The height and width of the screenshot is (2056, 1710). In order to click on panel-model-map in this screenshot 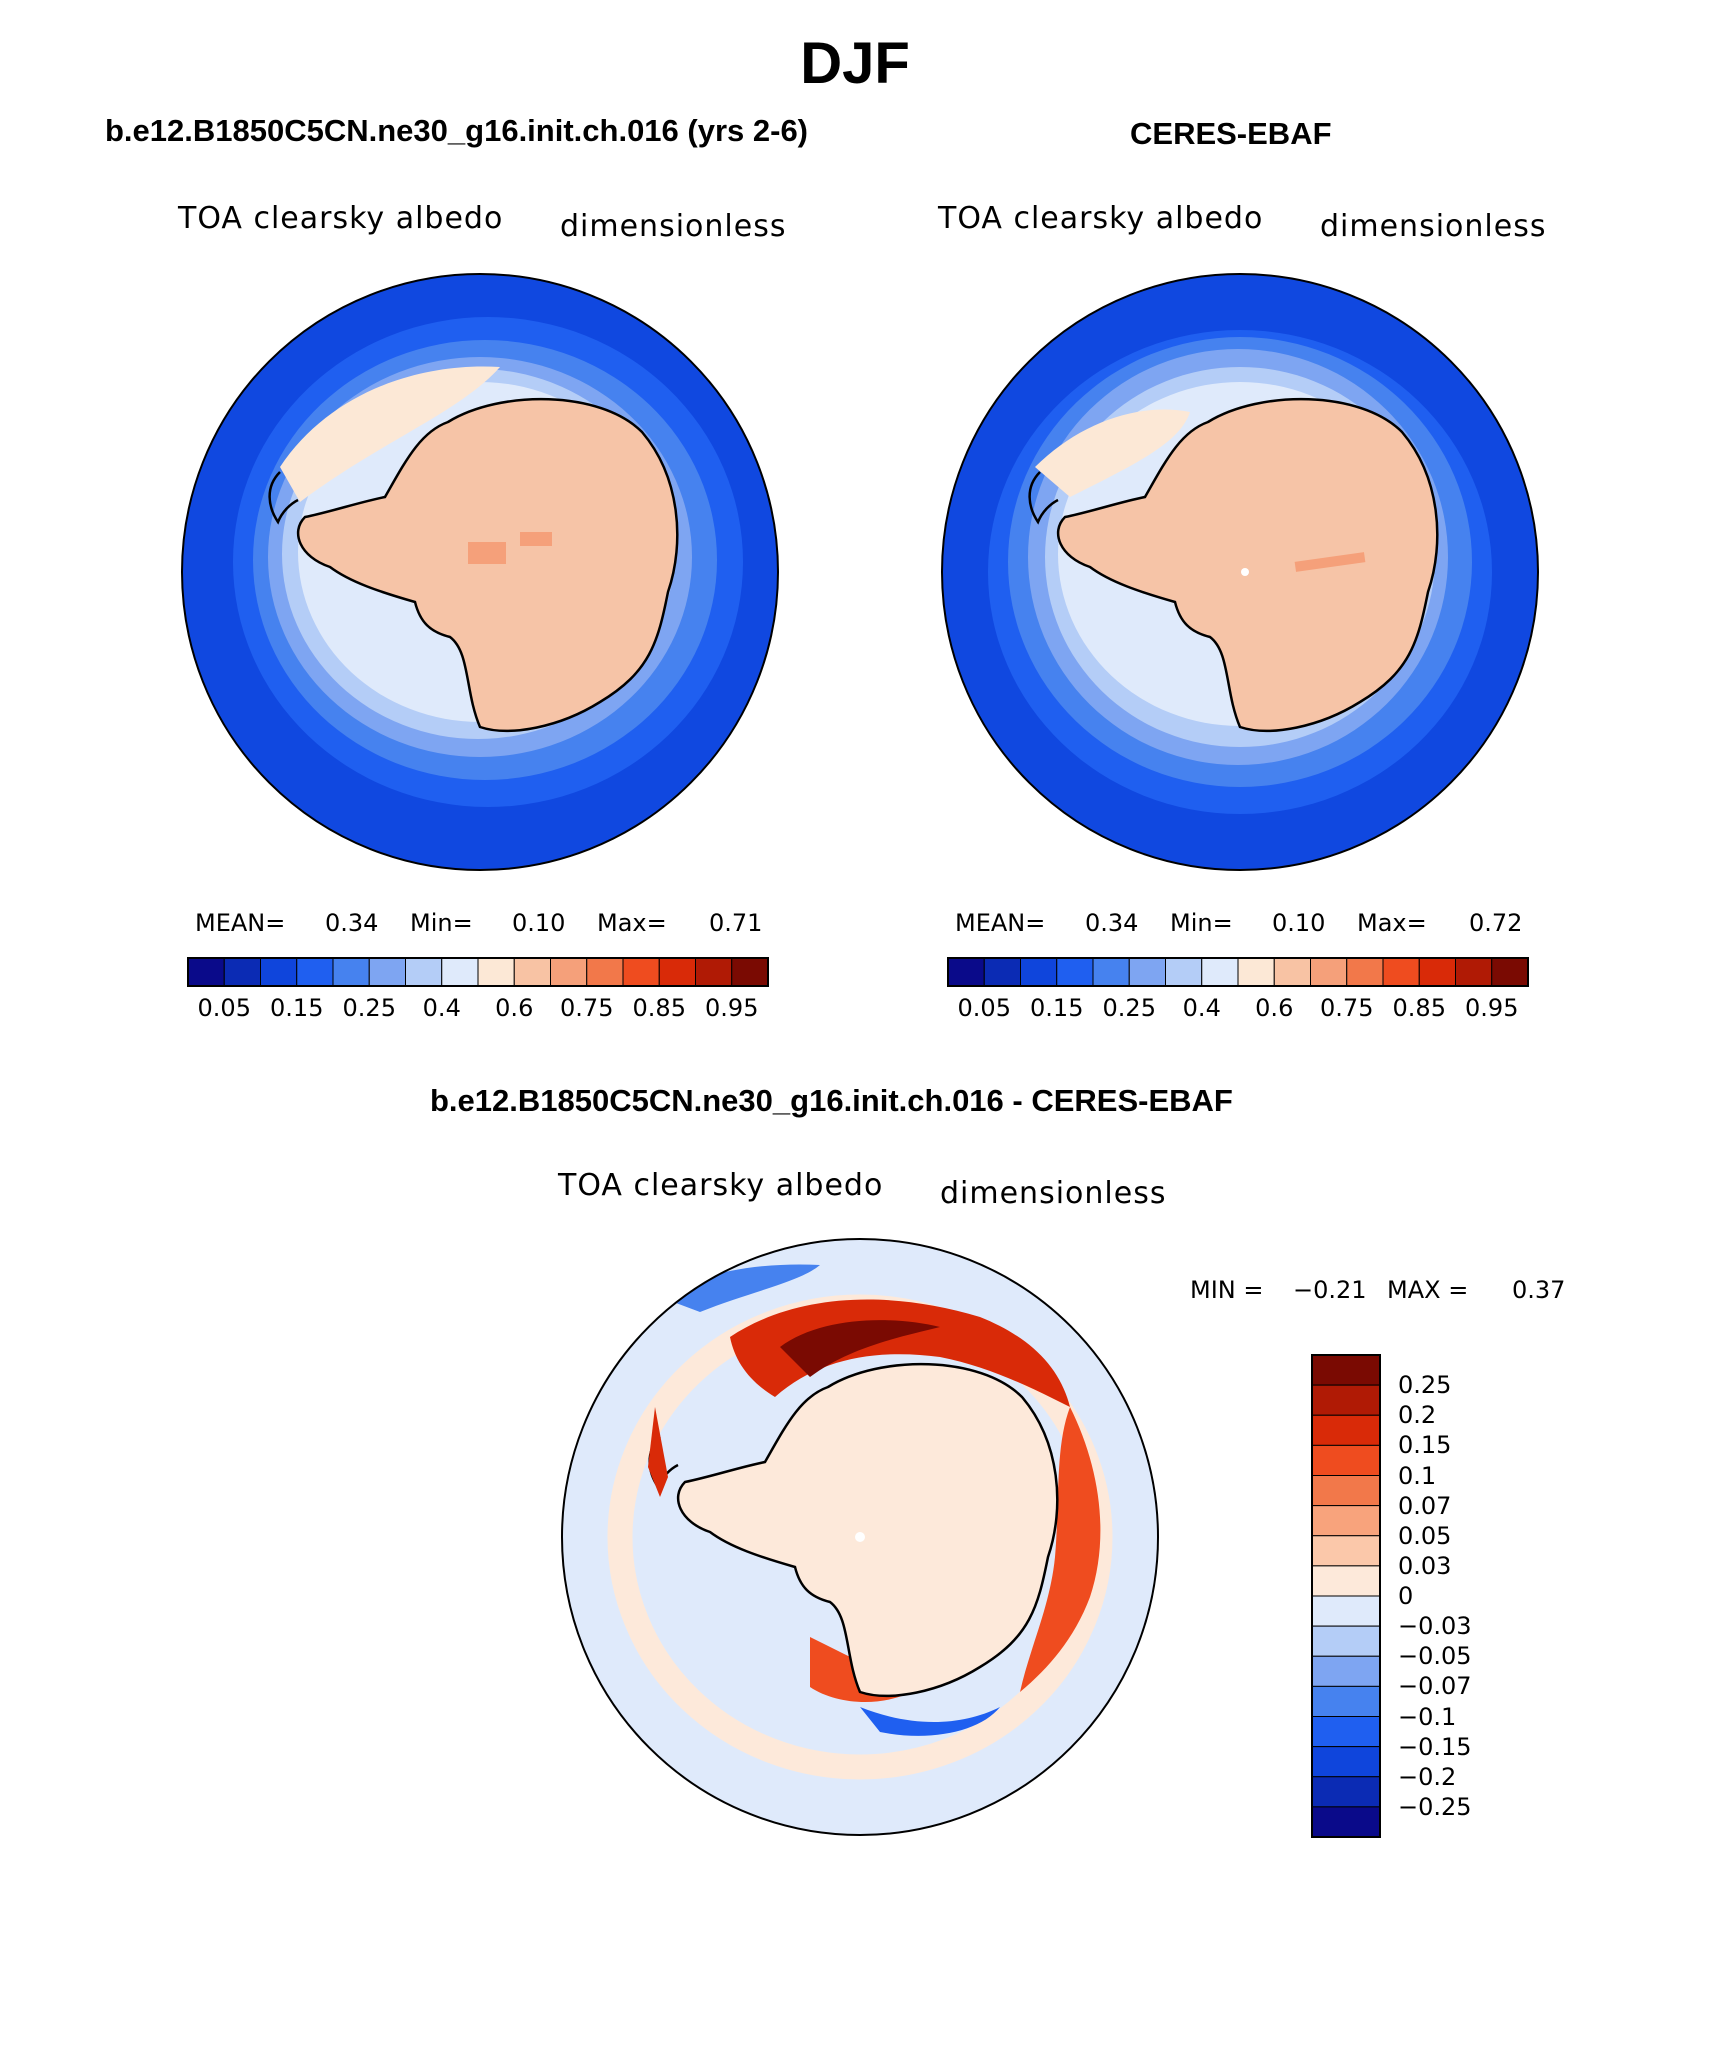, I will do `click(480, 572)`.